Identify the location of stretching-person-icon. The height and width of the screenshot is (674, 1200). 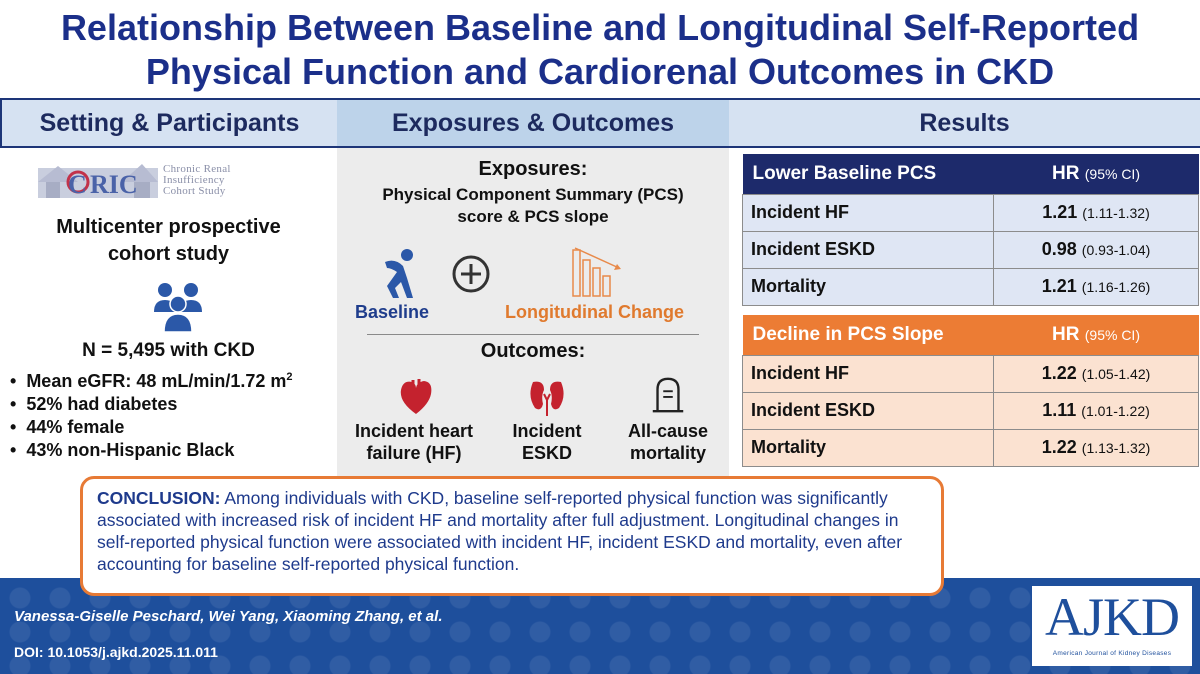
(399, 273).